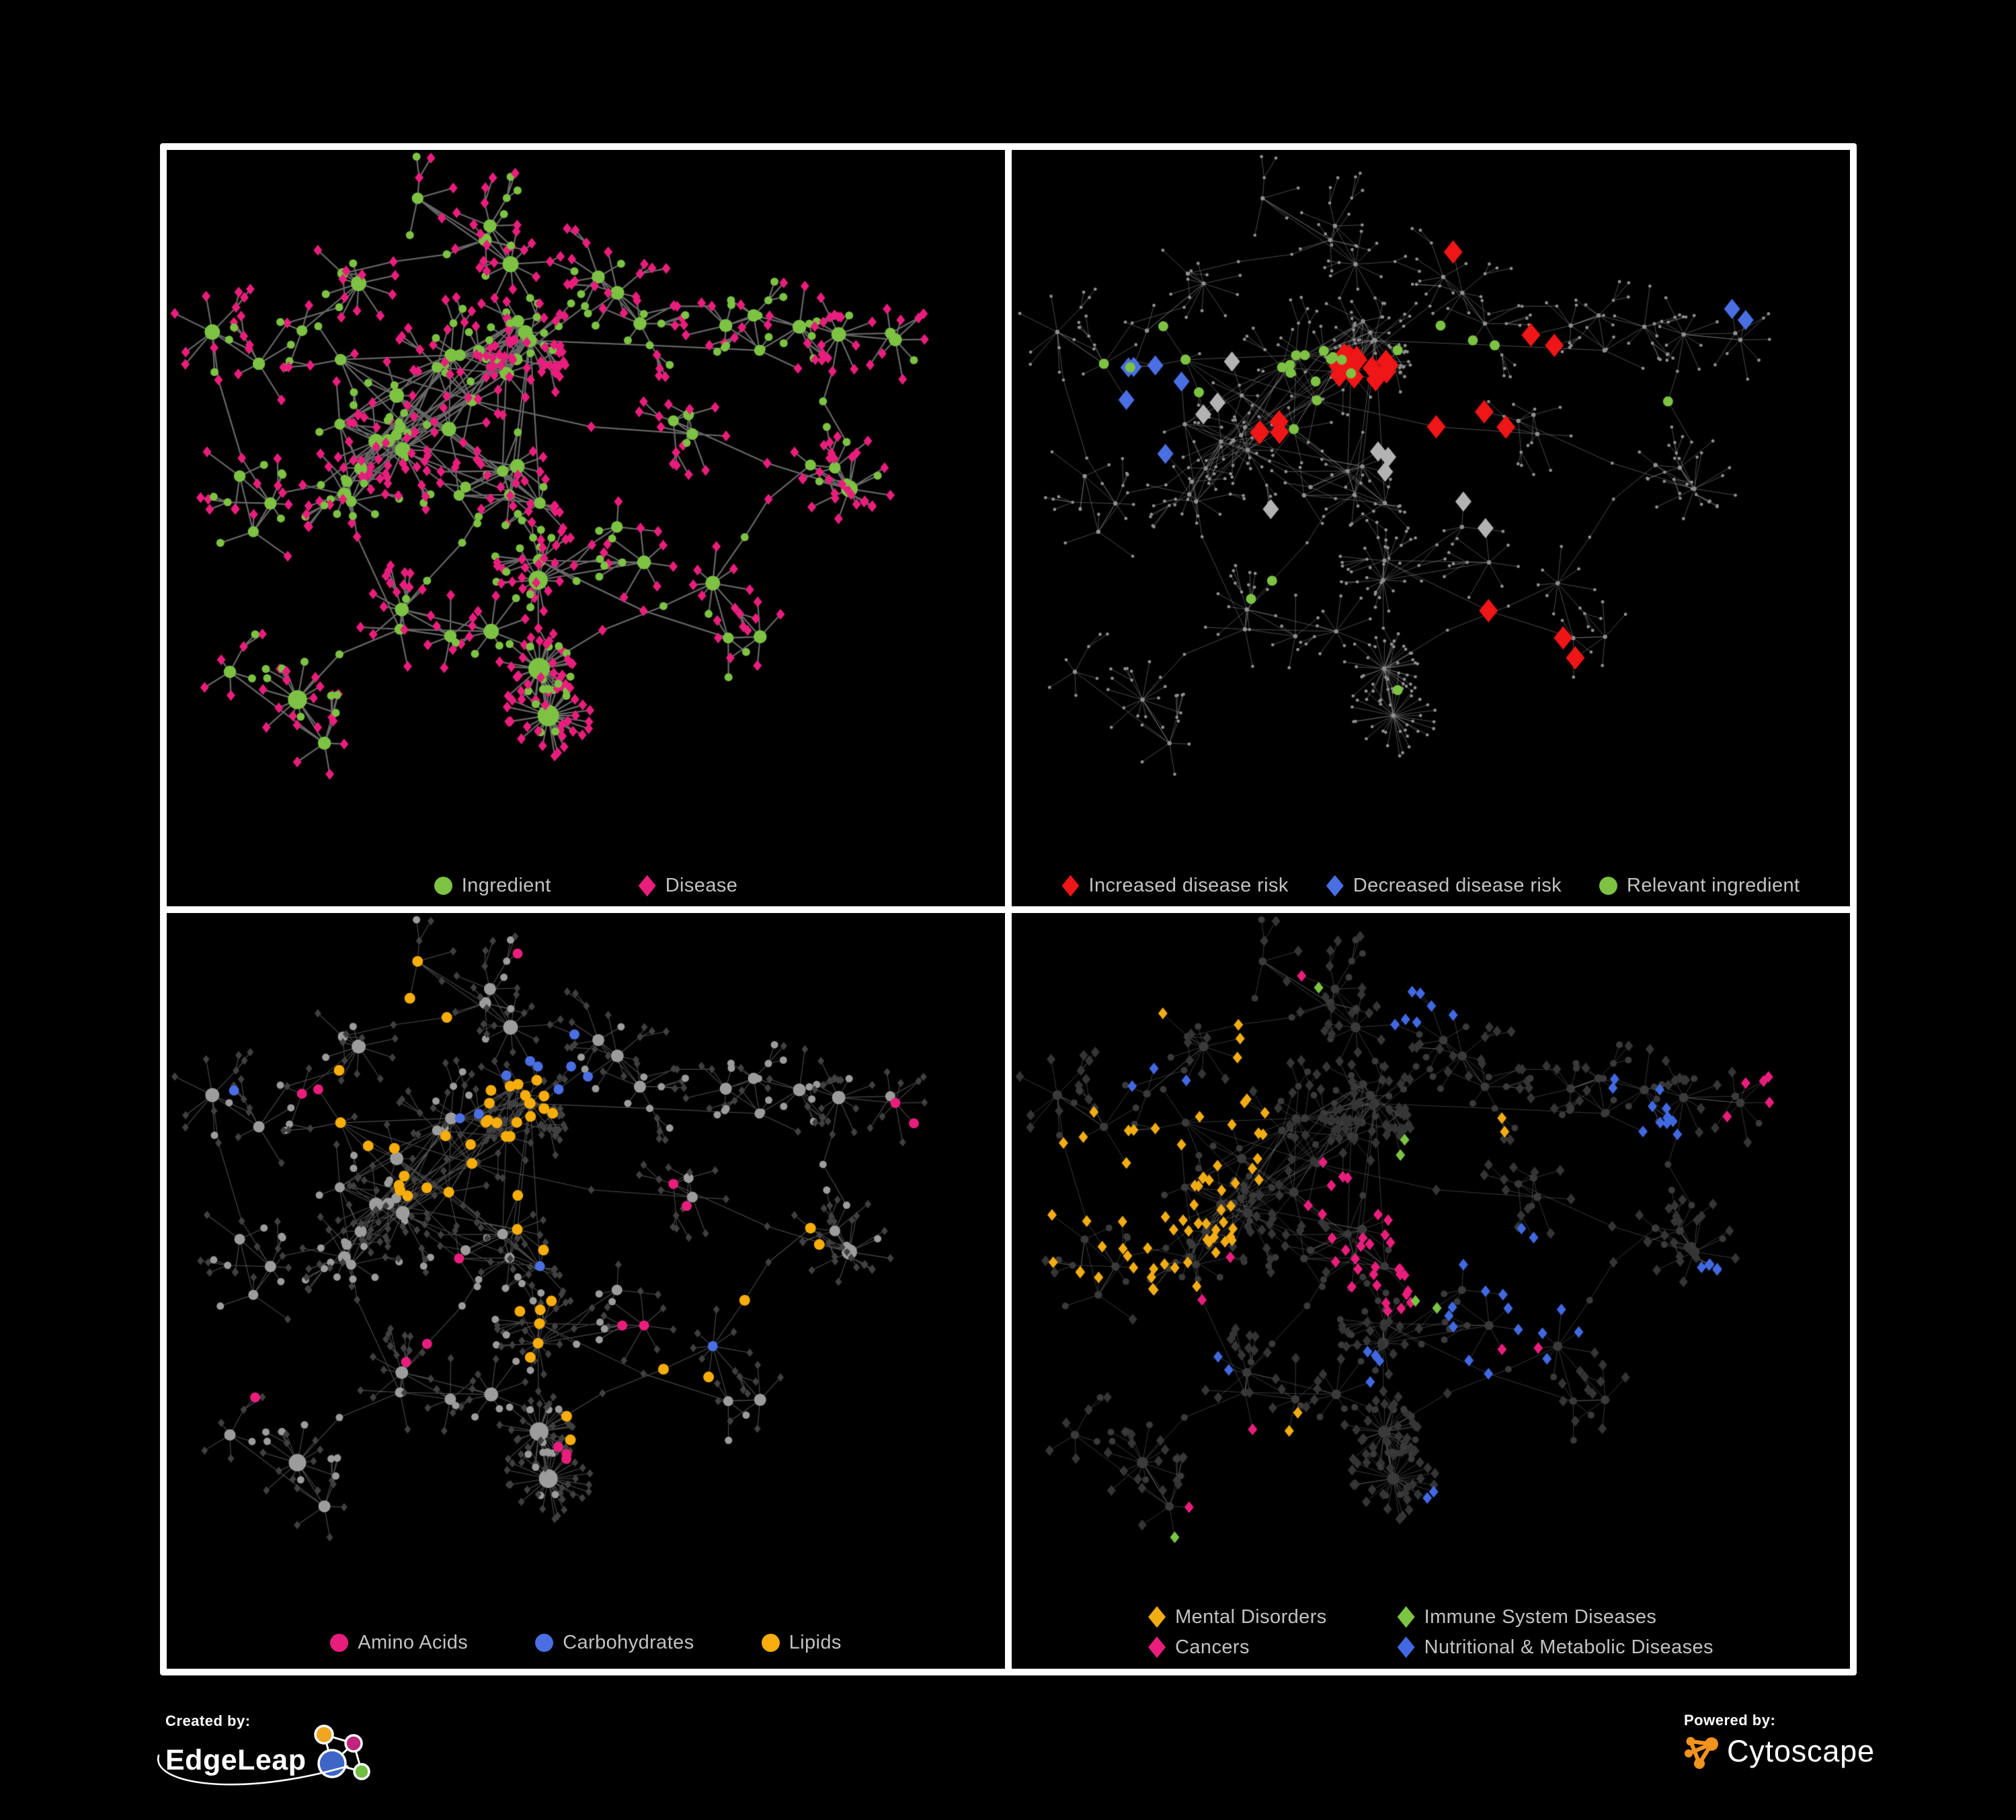 This screenshot has width=2016, height=1820. Describe the element at coordinates (1070, 886) in the screenshot. I see `increased-risk-diamond-icon` at that location.